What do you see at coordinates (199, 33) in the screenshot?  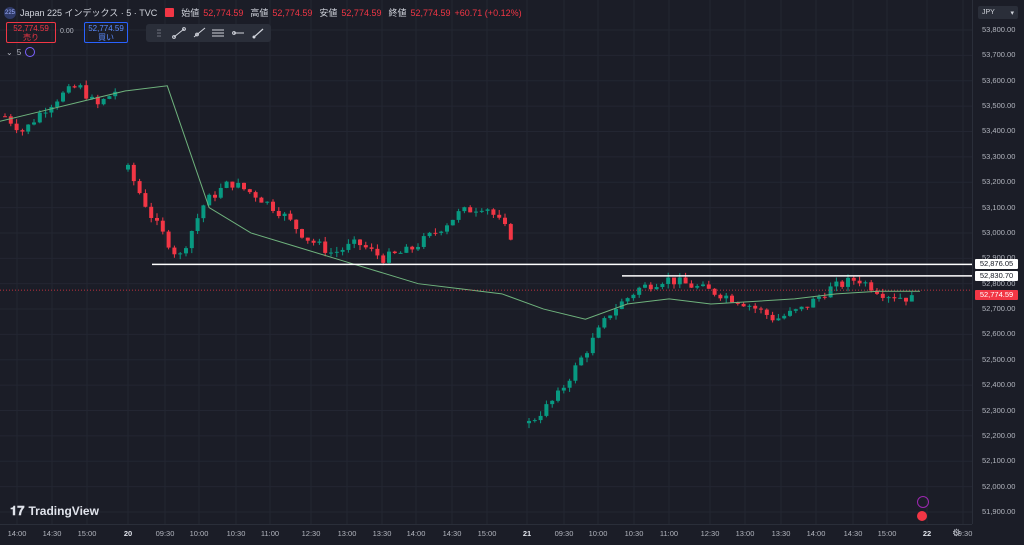 I see `ray-icon` at bounding box center [199, 33].